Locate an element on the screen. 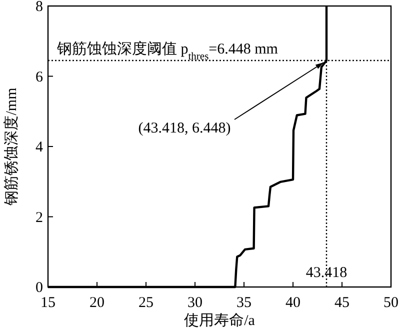  ref-line-label: 钢筋蚀蚀深度阈值 p$_{thres}$=6.448 mm is located at coordinates (167, 51).